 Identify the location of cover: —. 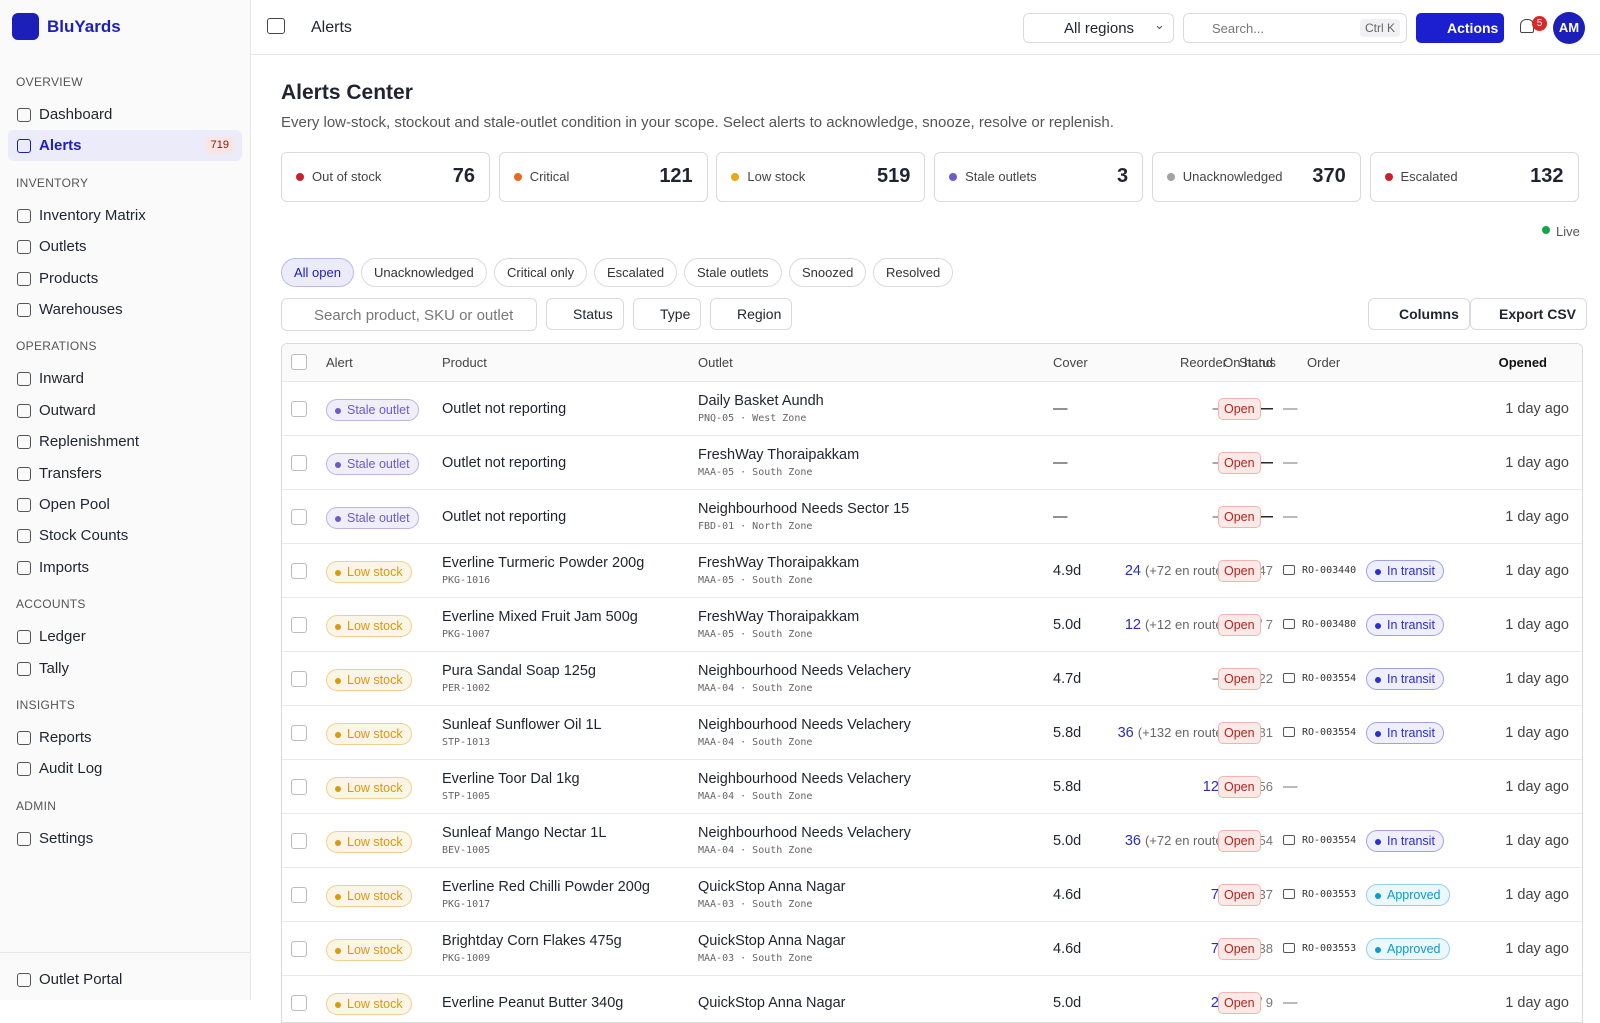
(1060, 409).